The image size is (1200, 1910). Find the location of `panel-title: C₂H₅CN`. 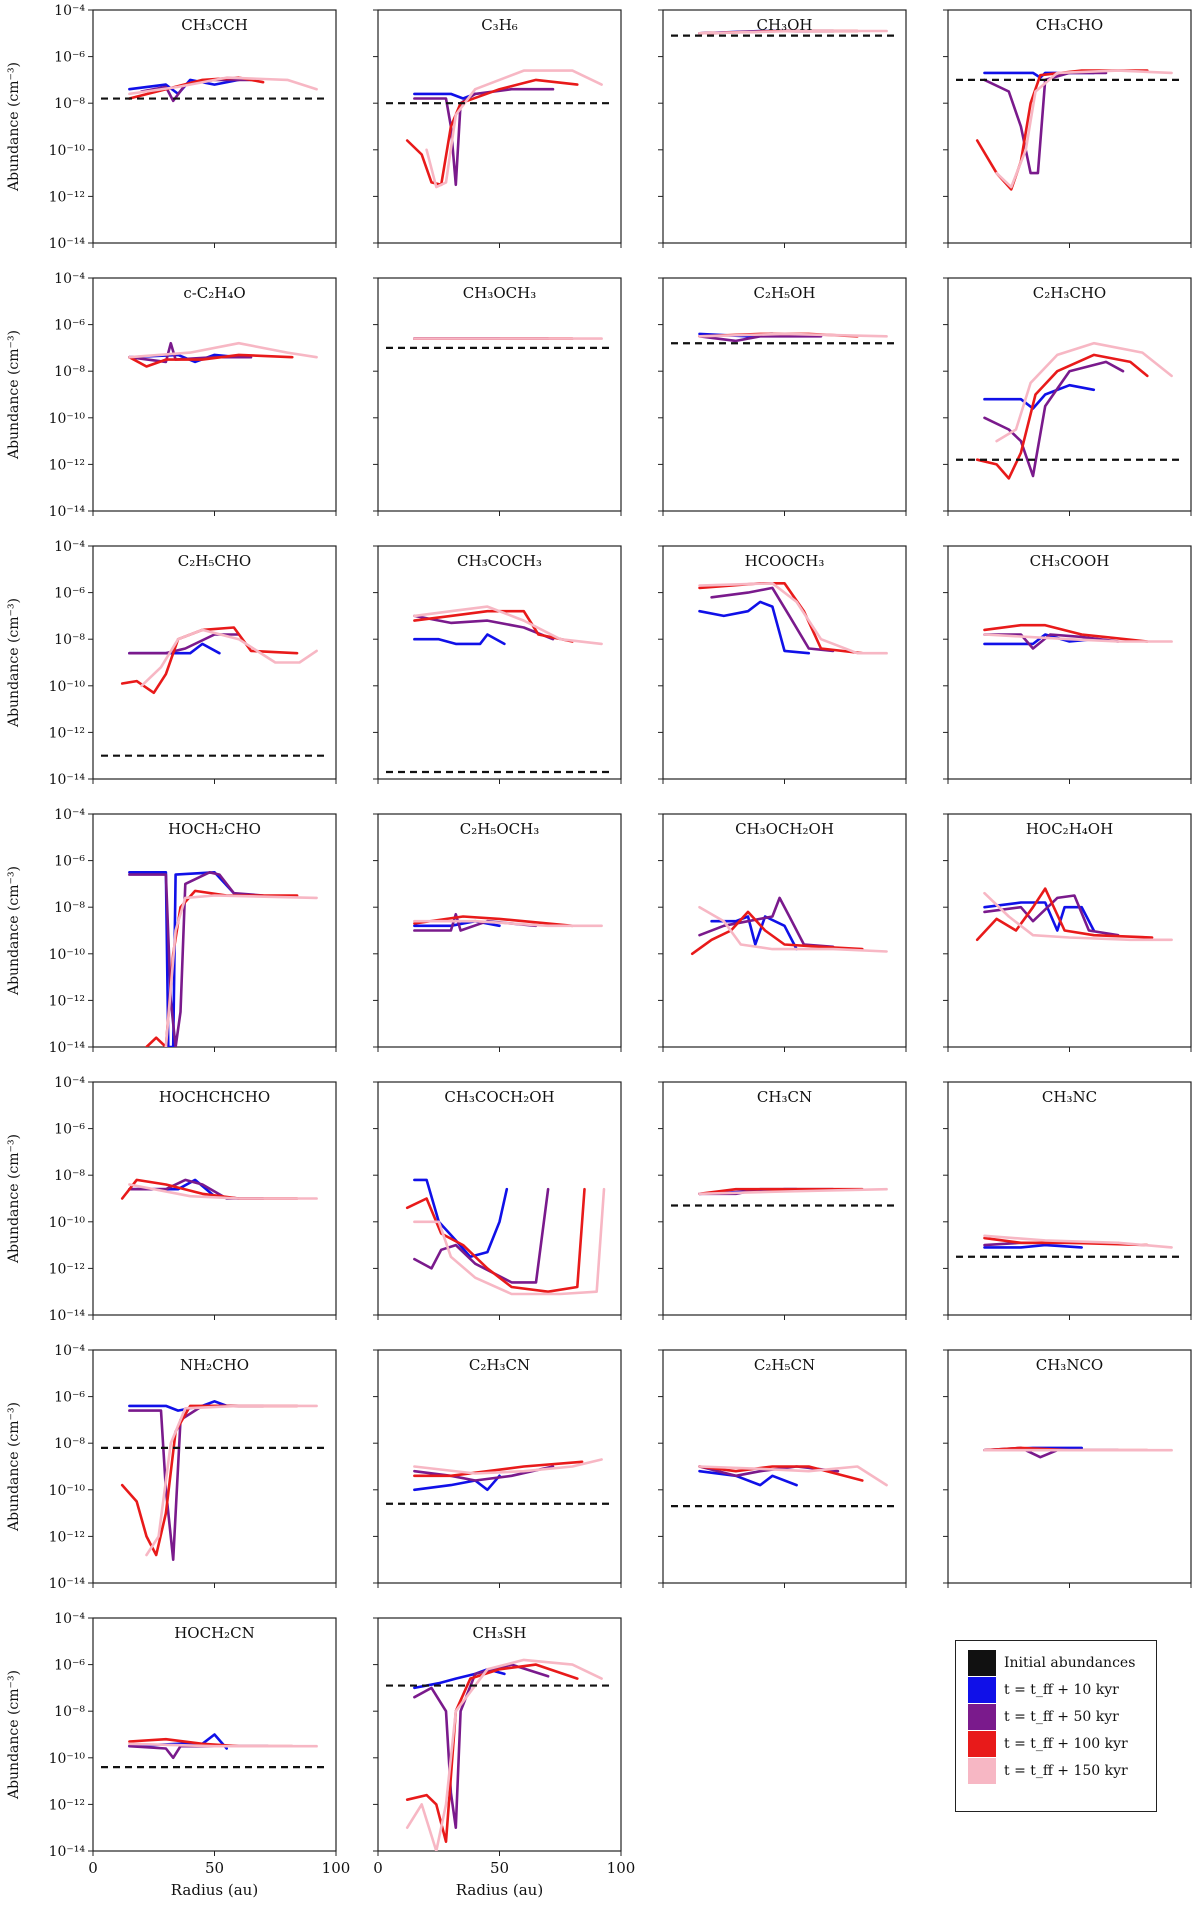

panel-title: C₂H₅CN is located at coordinates (784, 1365).